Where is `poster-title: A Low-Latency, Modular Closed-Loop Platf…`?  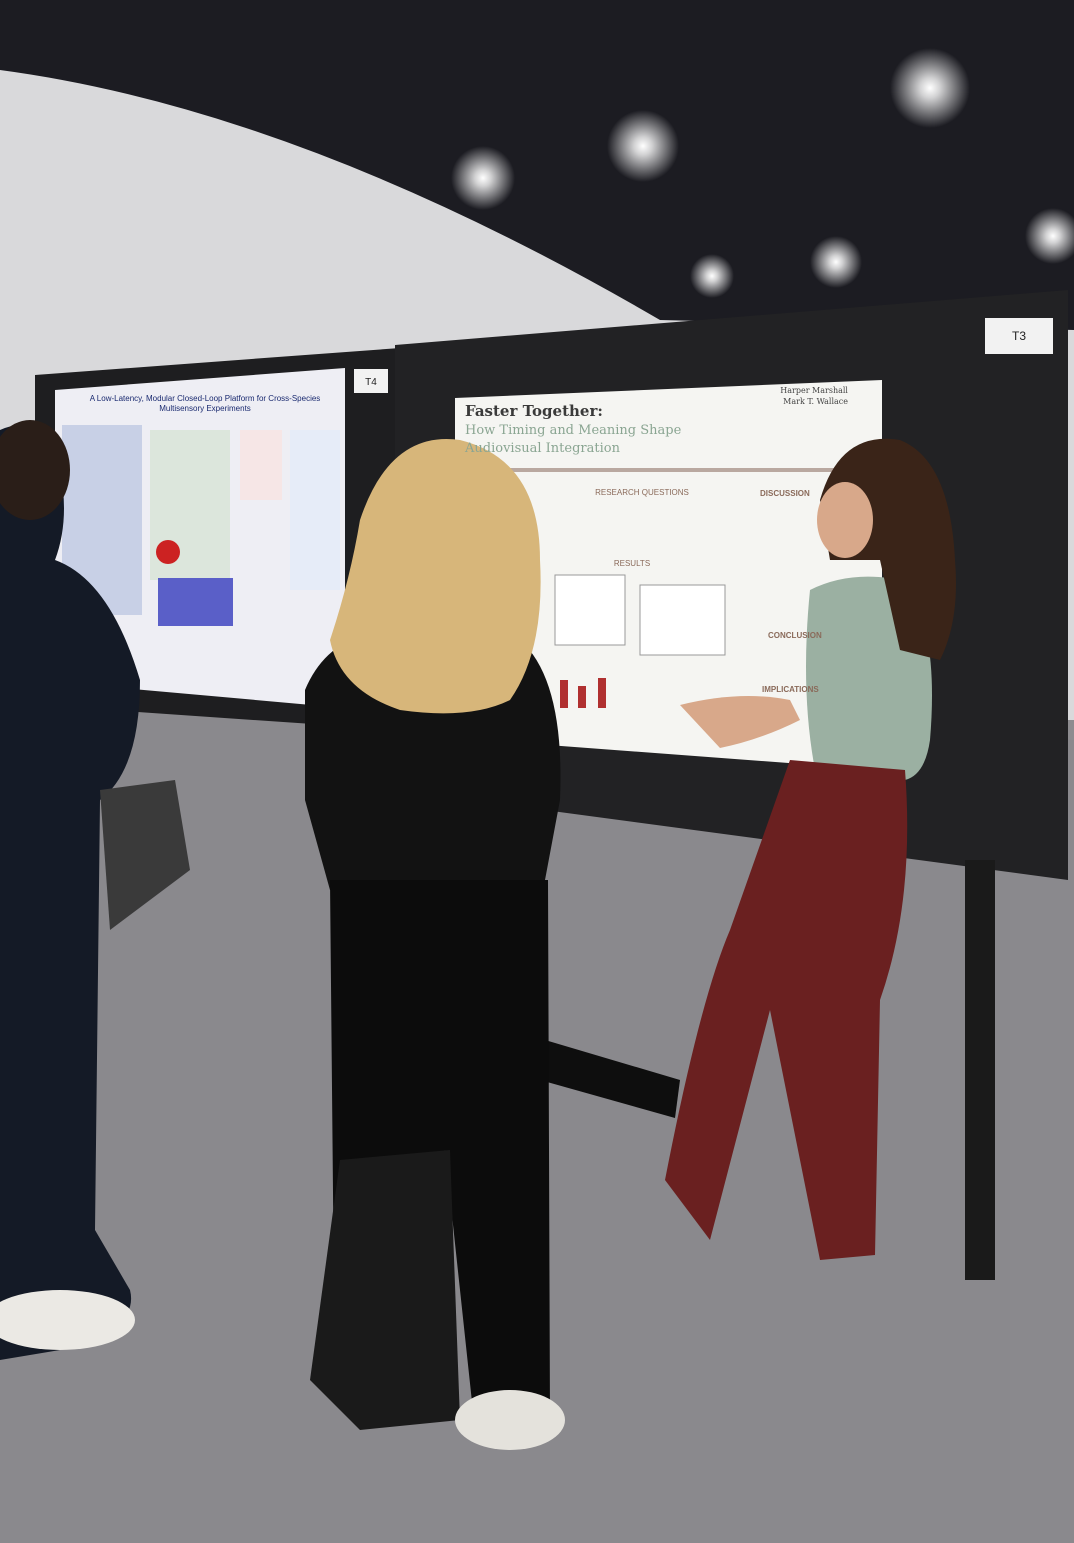 poster-title: A Low-Latency, Modular Closed-Loop Platf… is located at coordinates (205, 398).